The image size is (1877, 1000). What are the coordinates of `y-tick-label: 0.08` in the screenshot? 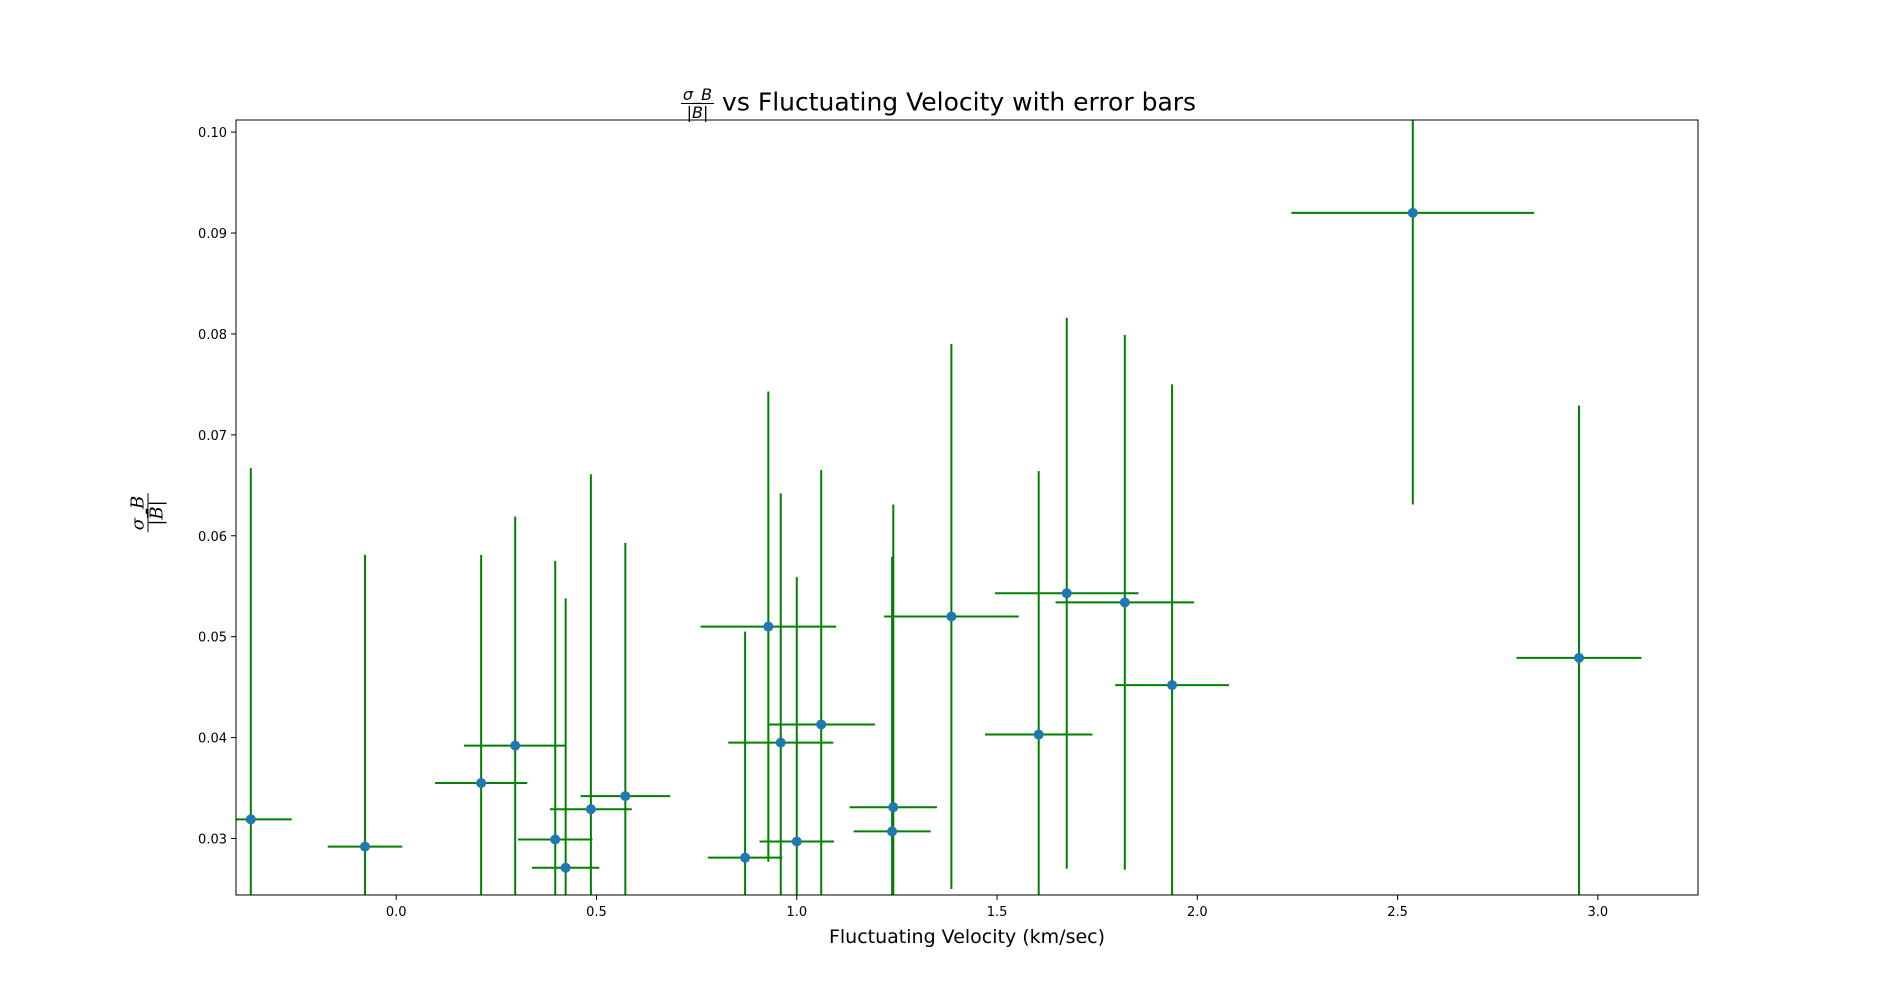 It's located at (212, 335).